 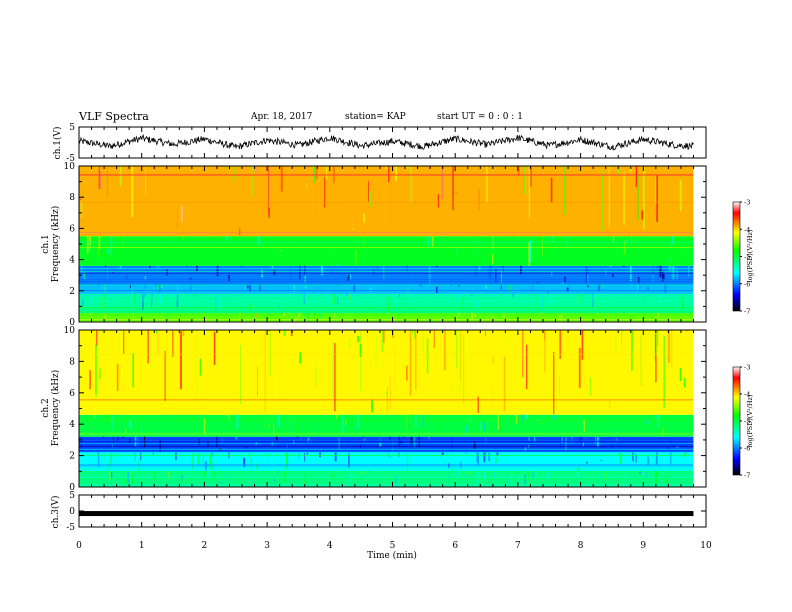 I want to click on x-tick-label: 2, so click(x=205, y=546).